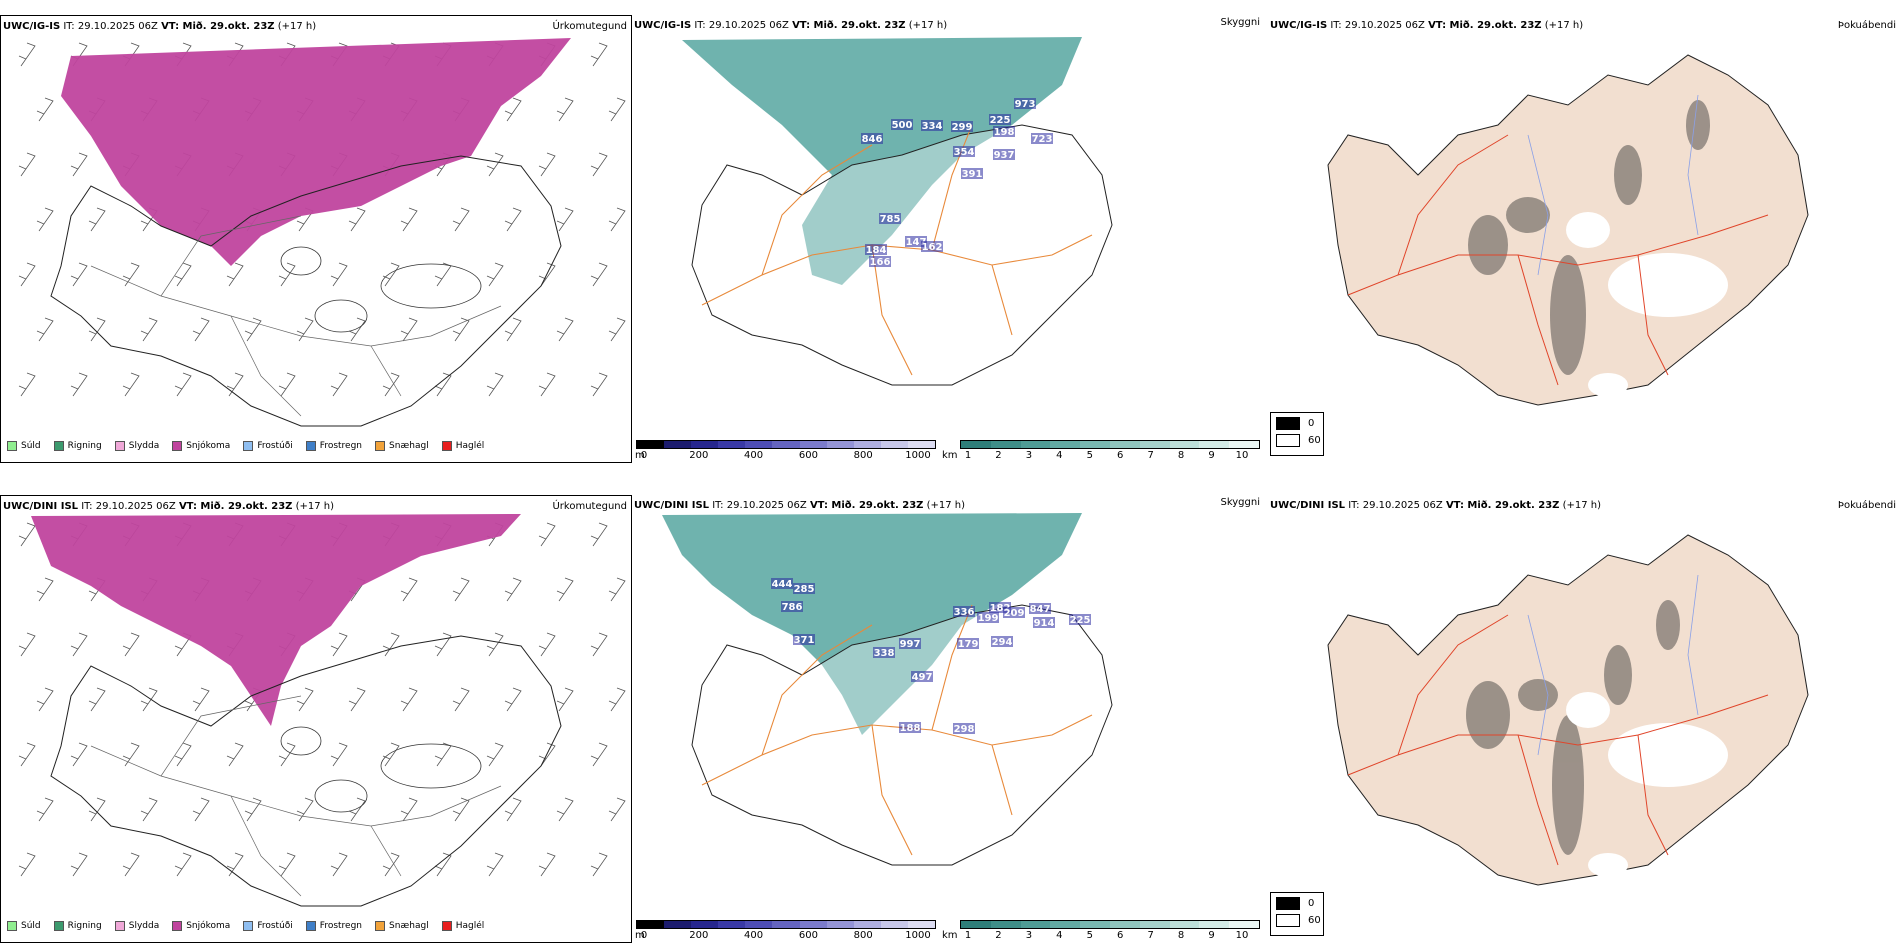 This screenshot has height=950, width=1900. Describe the element at coordinates (402, 446) in the screenshot. I see `precip-legend-item: Snæhagl` at that location.